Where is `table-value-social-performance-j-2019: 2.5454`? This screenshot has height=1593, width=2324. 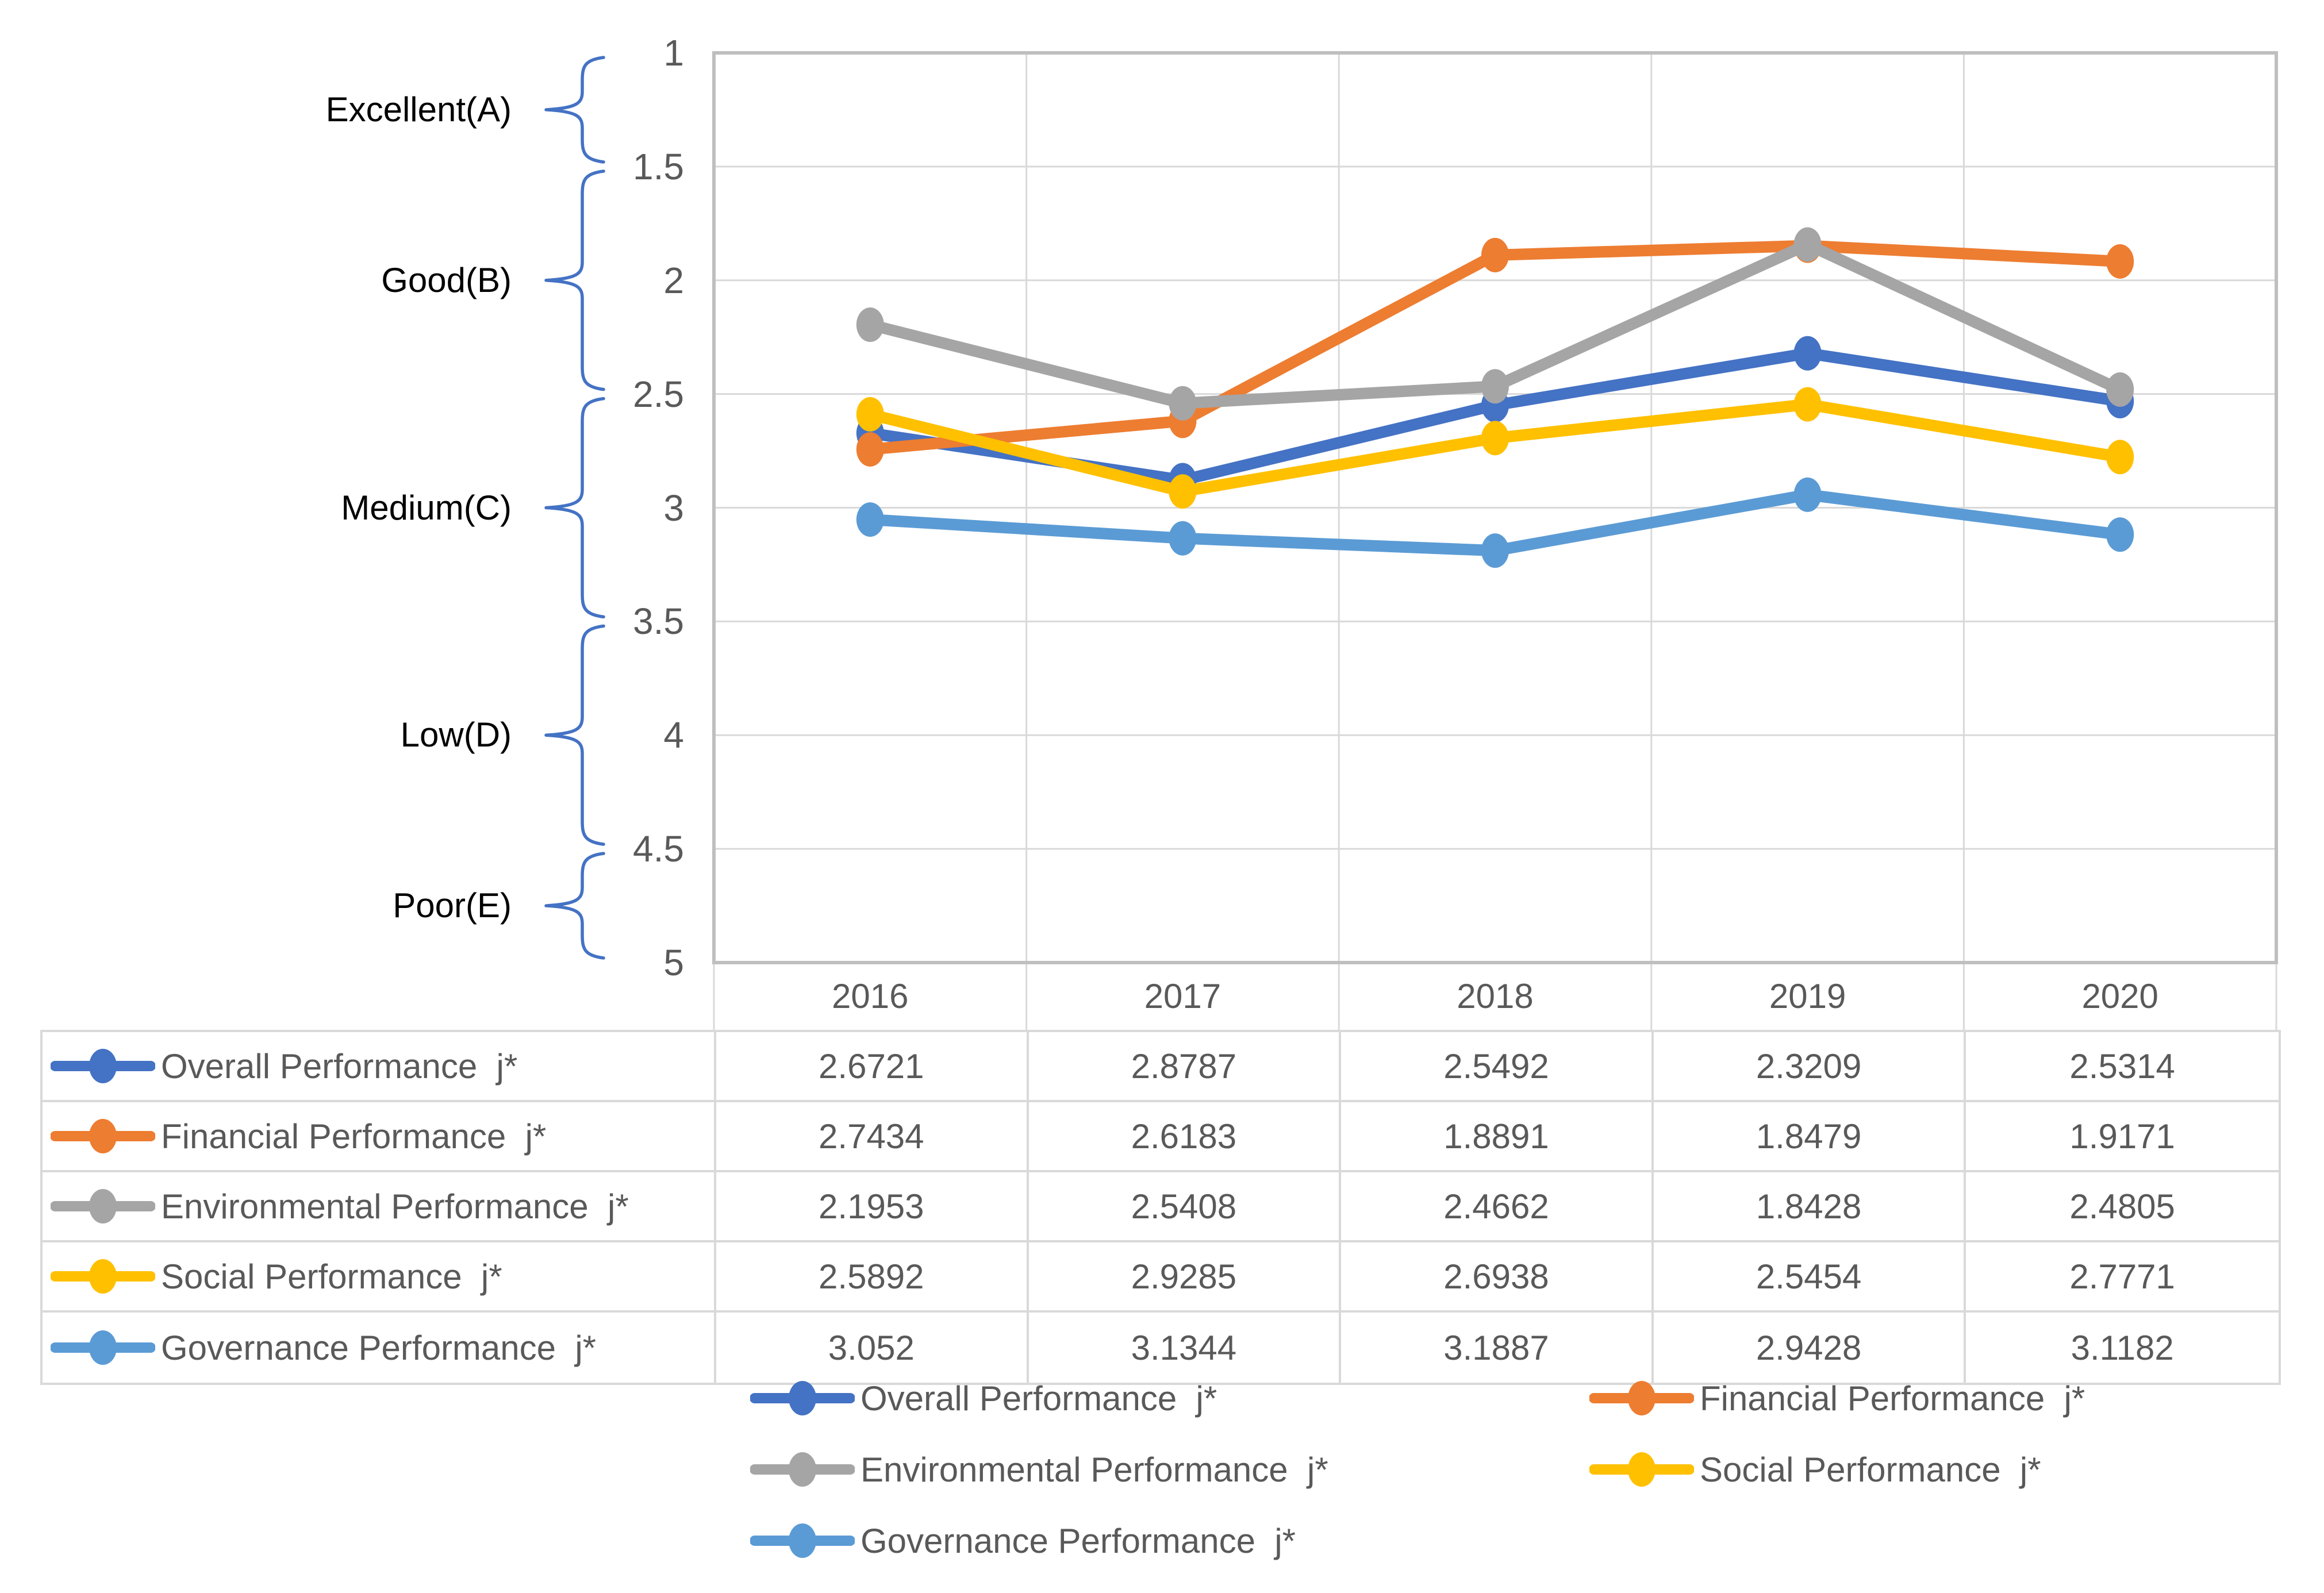 table-value-social-performance-j-2019: 2.5454 is located at coordinates (1809, 1277).